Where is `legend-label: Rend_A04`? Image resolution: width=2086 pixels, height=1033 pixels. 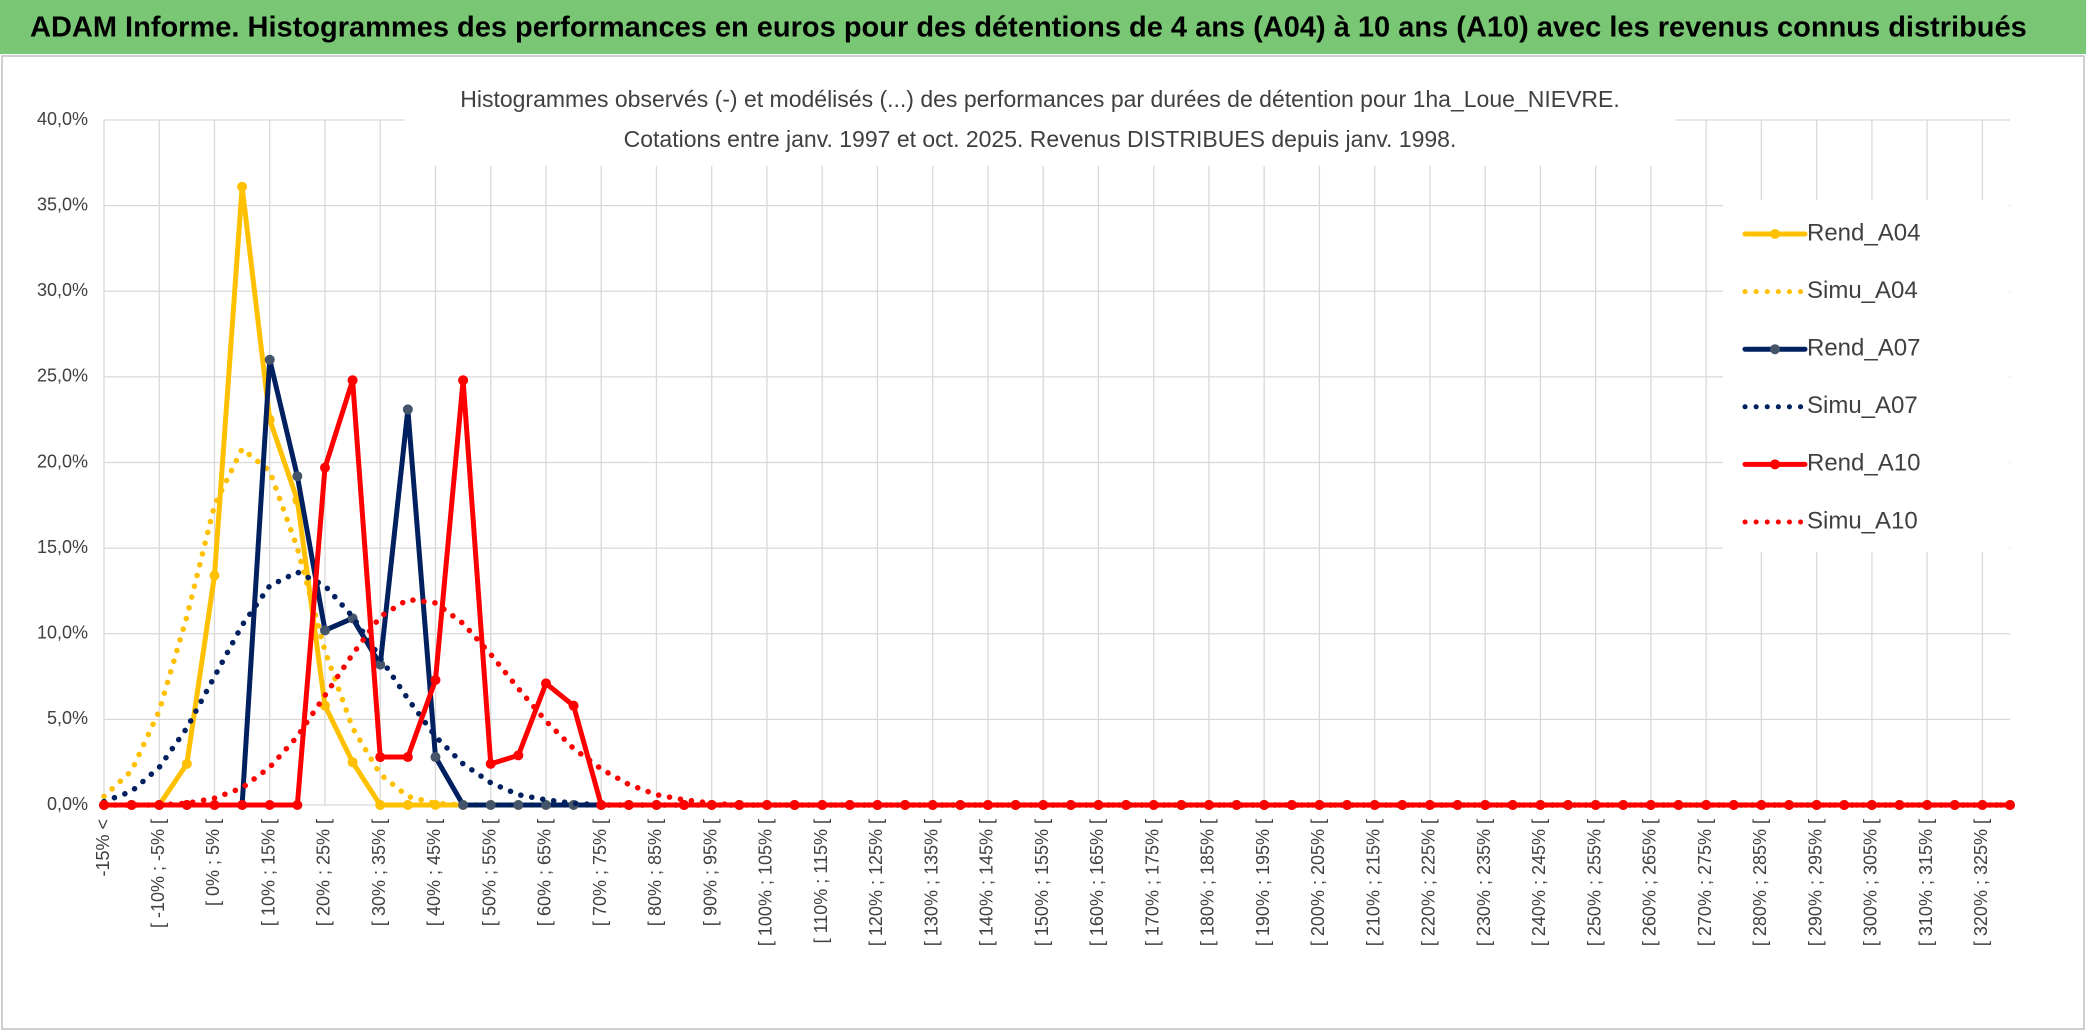
legend-label: Rend_A04 is located at coordinates (1863, 232).